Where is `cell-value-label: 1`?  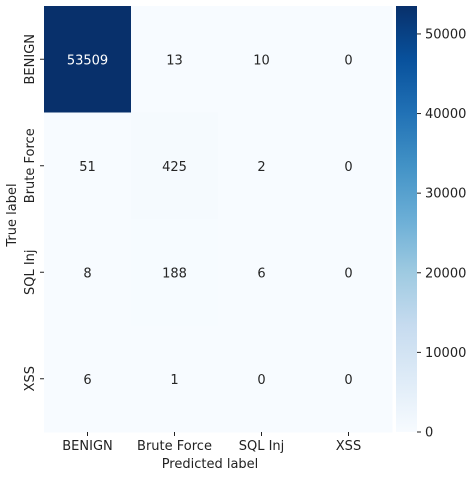 cell-value-label: 1 is located at coordinates (174, 380).